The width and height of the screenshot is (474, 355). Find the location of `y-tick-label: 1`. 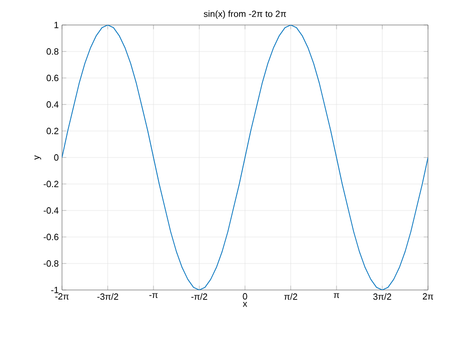

y-tick-label: 1 is located at coordinates (56, 25).